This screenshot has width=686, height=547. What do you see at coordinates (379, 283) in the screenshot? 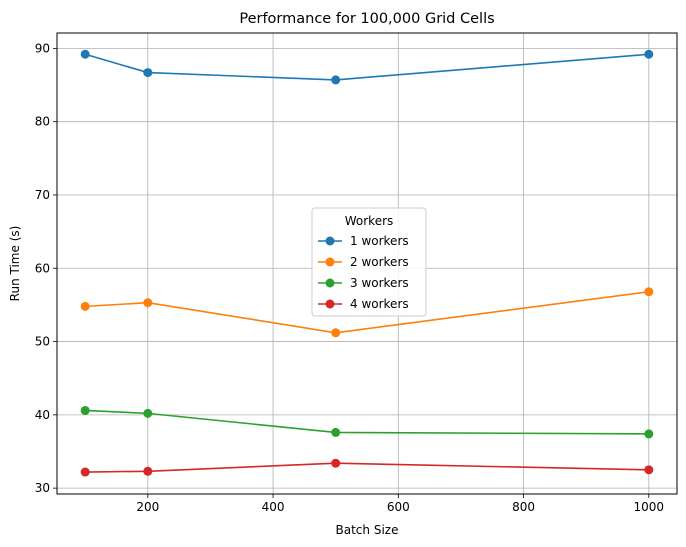
I see `legend-label: 3 workers` at bounding box center [379, 283].